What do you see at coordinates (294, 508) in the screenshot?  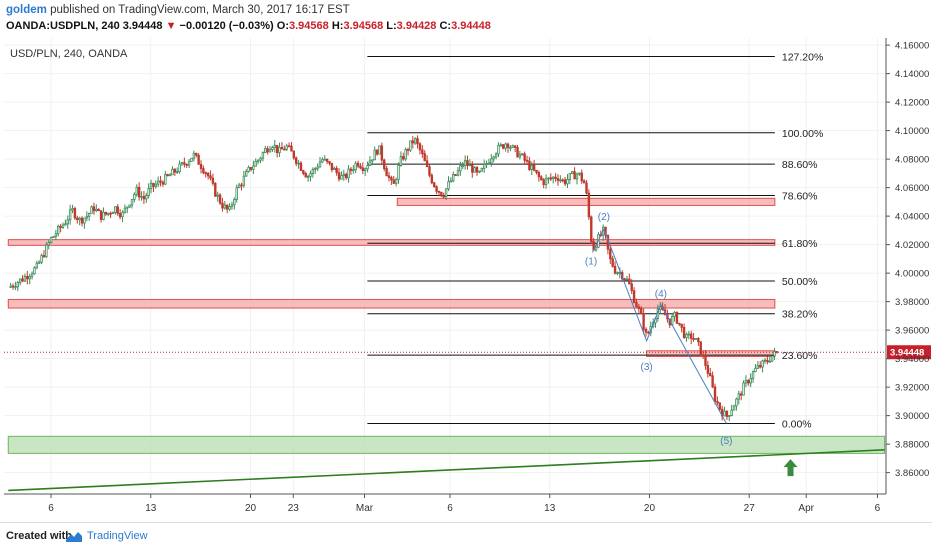 I see `x-tick-label: 23` at bounding box center [294, 508].